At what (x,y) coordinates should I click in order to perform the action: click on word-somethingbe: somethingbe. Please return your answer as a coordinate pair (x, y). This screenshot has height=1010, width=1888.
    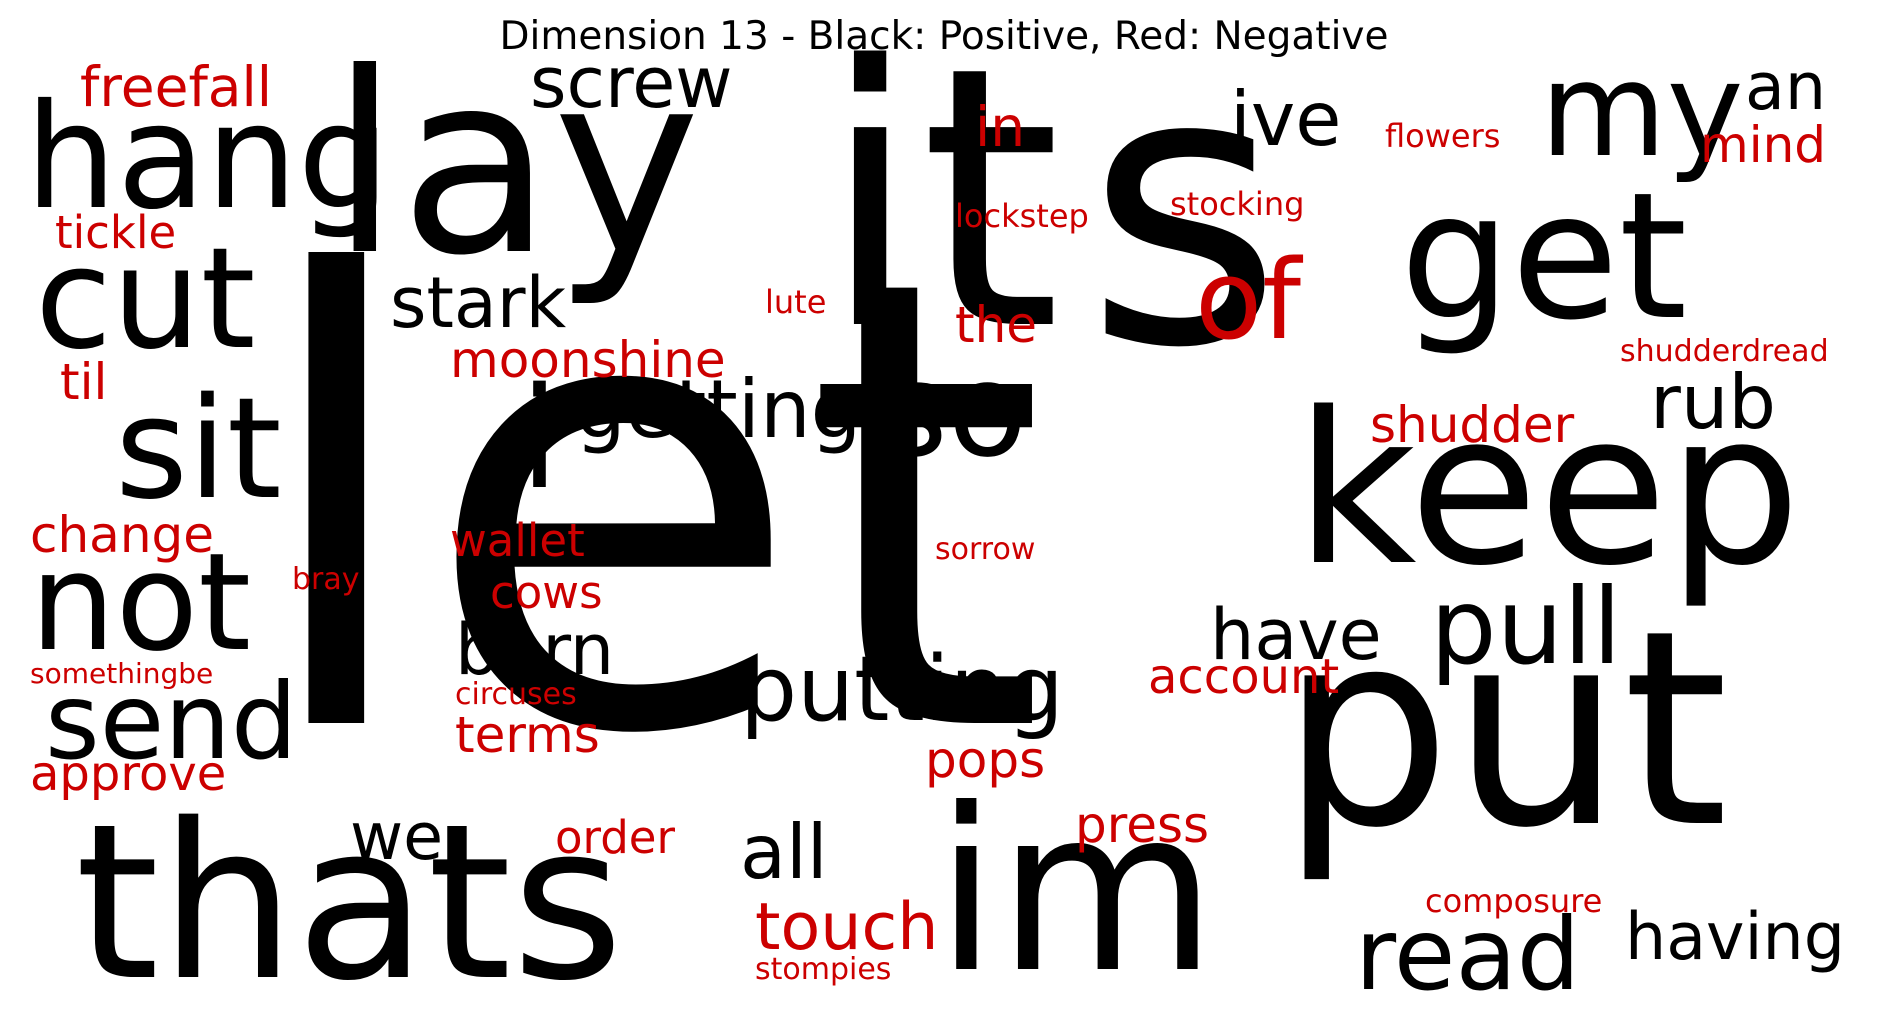
    Looking at the image, I should click on (122, 673).